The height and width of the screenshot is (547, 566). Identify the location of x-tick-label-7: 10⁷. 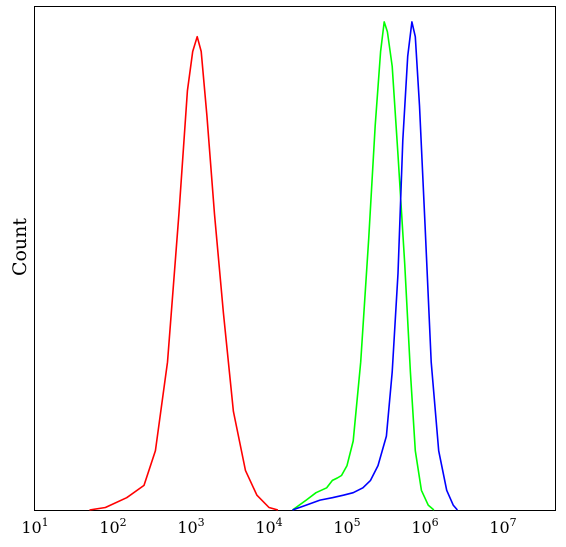
(502, 526).